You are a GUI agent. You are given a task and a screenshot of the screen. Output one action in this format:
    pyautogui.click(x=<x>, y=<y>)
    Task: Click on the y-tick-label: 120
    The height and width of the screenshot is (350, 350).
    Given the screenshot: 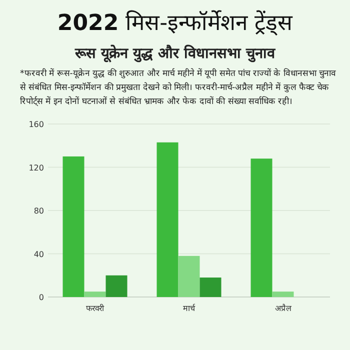 What is the action you would take?
    pyautogui.click(x=36, y=167)
    